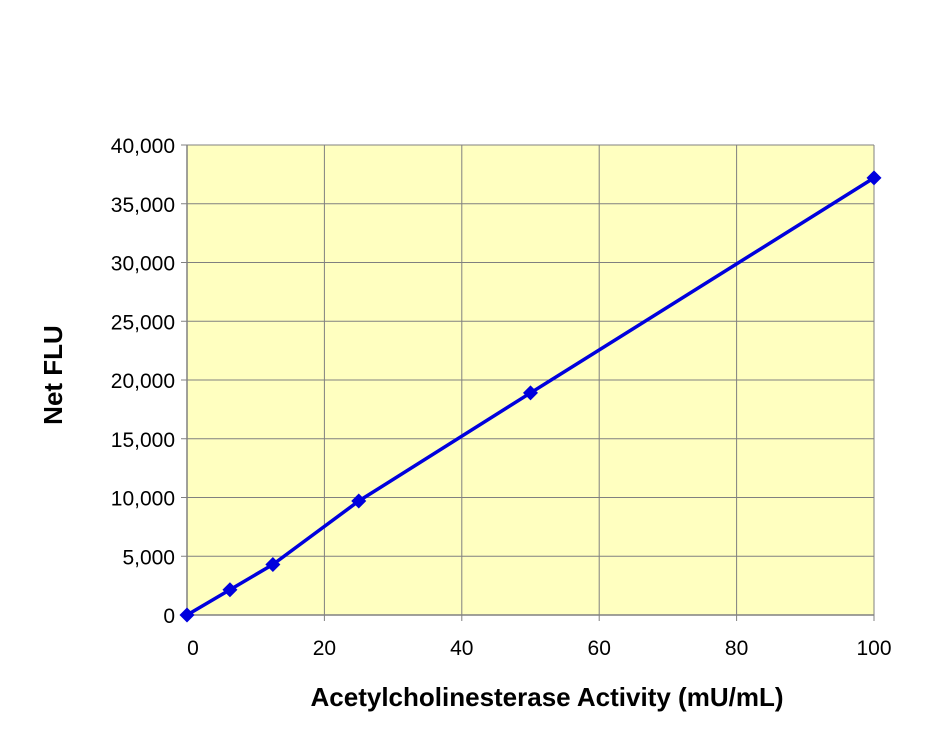 The width and height of the screenshot is (926, 747). I want to click on x-tick-label: 60, so click(599, 648).